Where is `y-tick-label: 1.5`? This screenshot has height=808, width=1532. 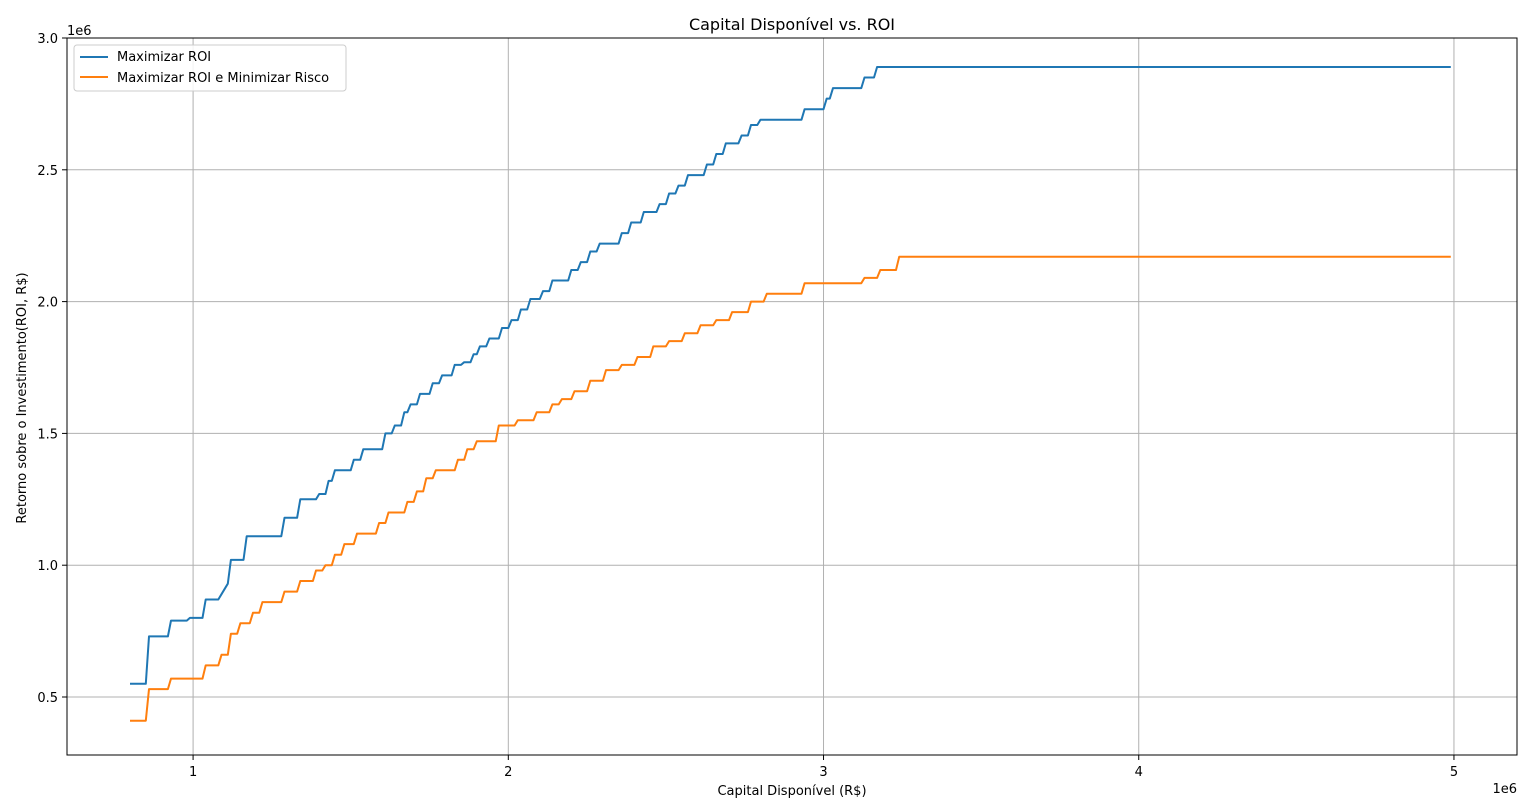
y-tick-label: 1.5 is located at coordinates (47, 434).